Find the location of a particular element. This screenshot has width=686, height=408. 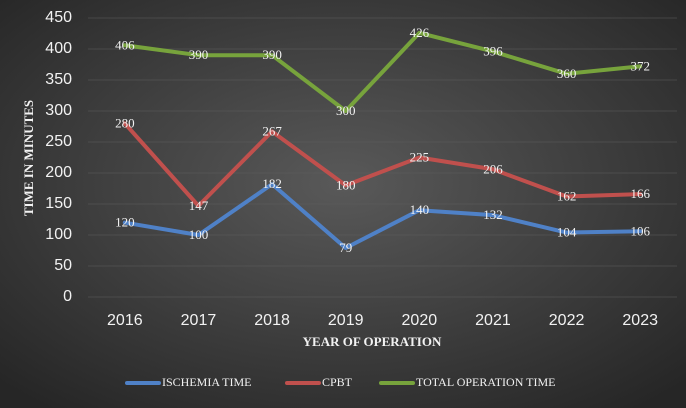

data-label: 162 is located at coordinates (567, 196).